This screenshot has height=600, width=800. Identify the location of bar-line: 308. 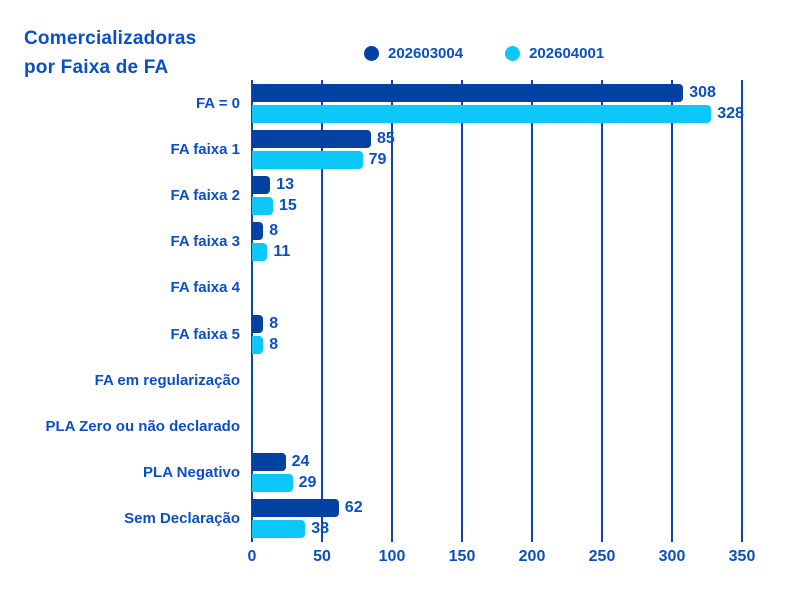
(497, 92).